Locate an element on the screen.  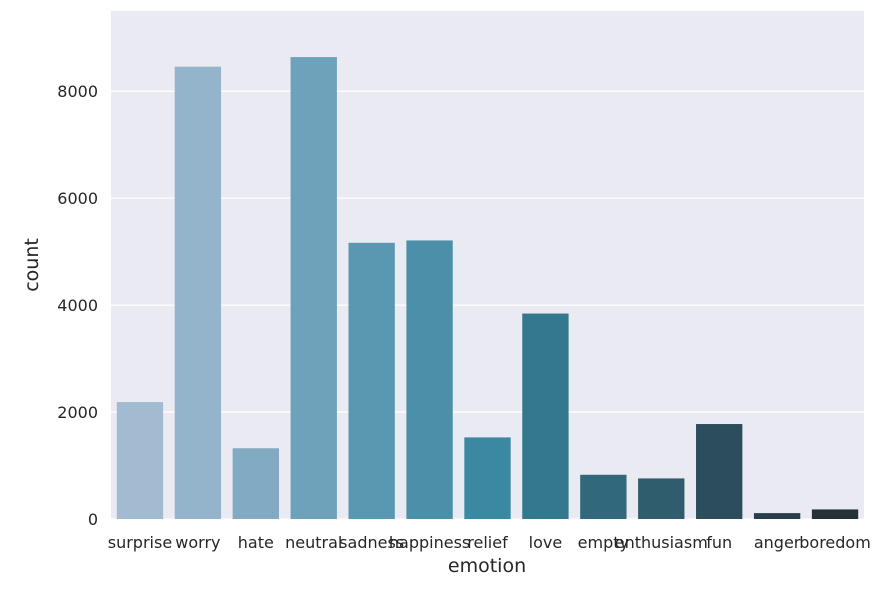
bar-happiness is located at coordinates (429, 380).